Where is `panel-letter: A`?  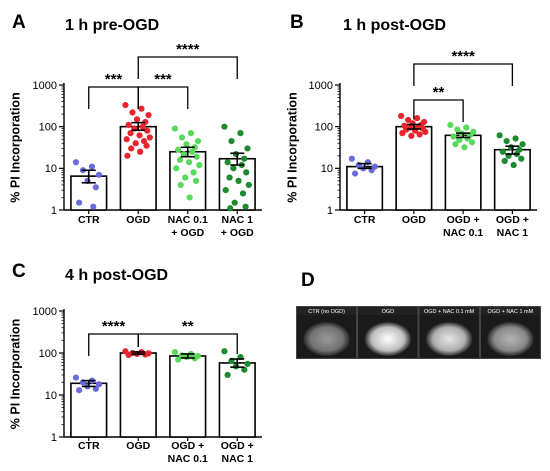
panel-letter: A is located at coordinates (19, 22).